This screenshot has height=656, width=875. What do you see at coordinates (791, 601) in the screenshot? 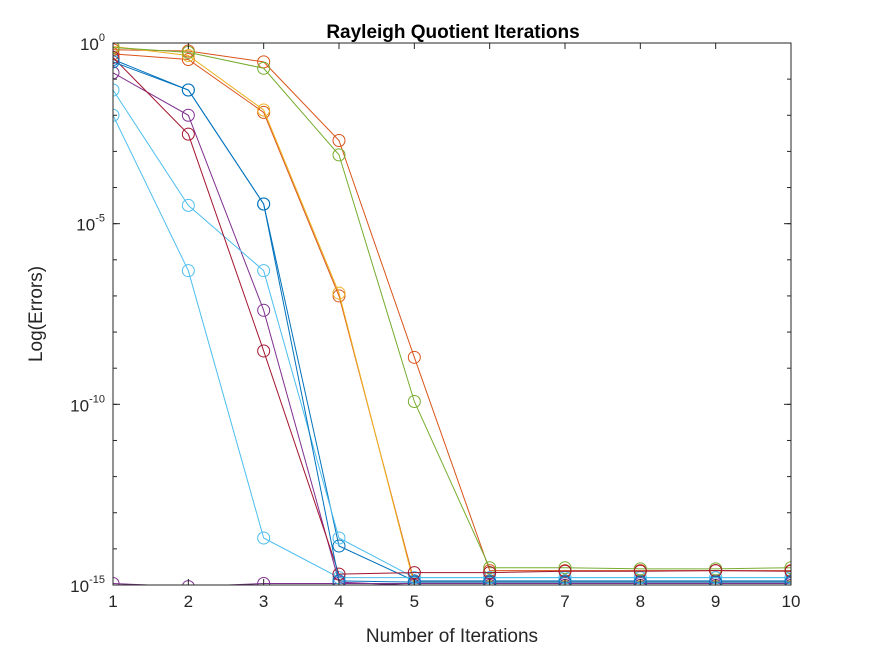
I see `x-tick-label: 10` at bounding box center [791, 601].